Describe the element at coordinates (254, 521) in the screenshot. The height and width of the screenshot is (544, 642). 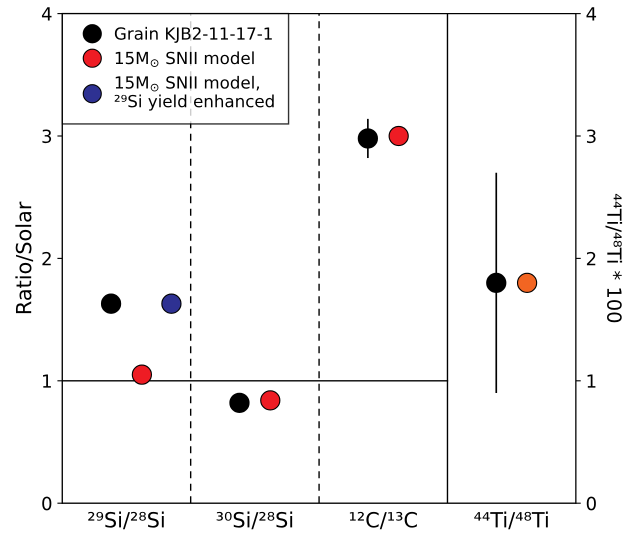
I see `x-tick-label: ³⁰Si/²⁸Si` at that location.